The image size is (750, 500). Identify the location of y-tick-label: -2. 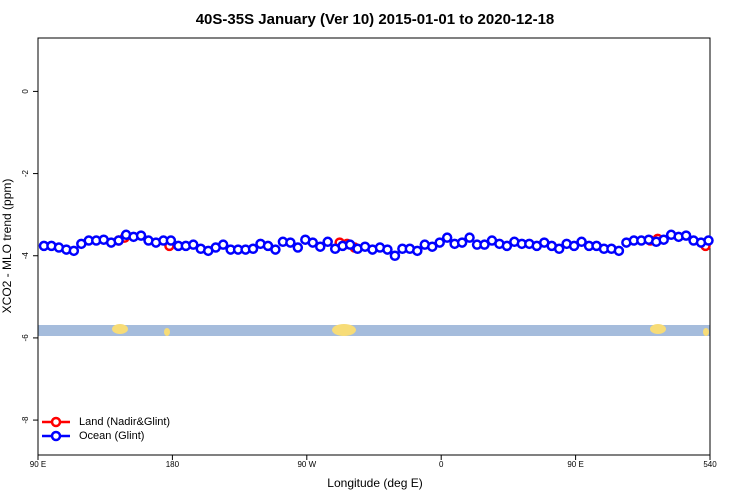
(25, 173).